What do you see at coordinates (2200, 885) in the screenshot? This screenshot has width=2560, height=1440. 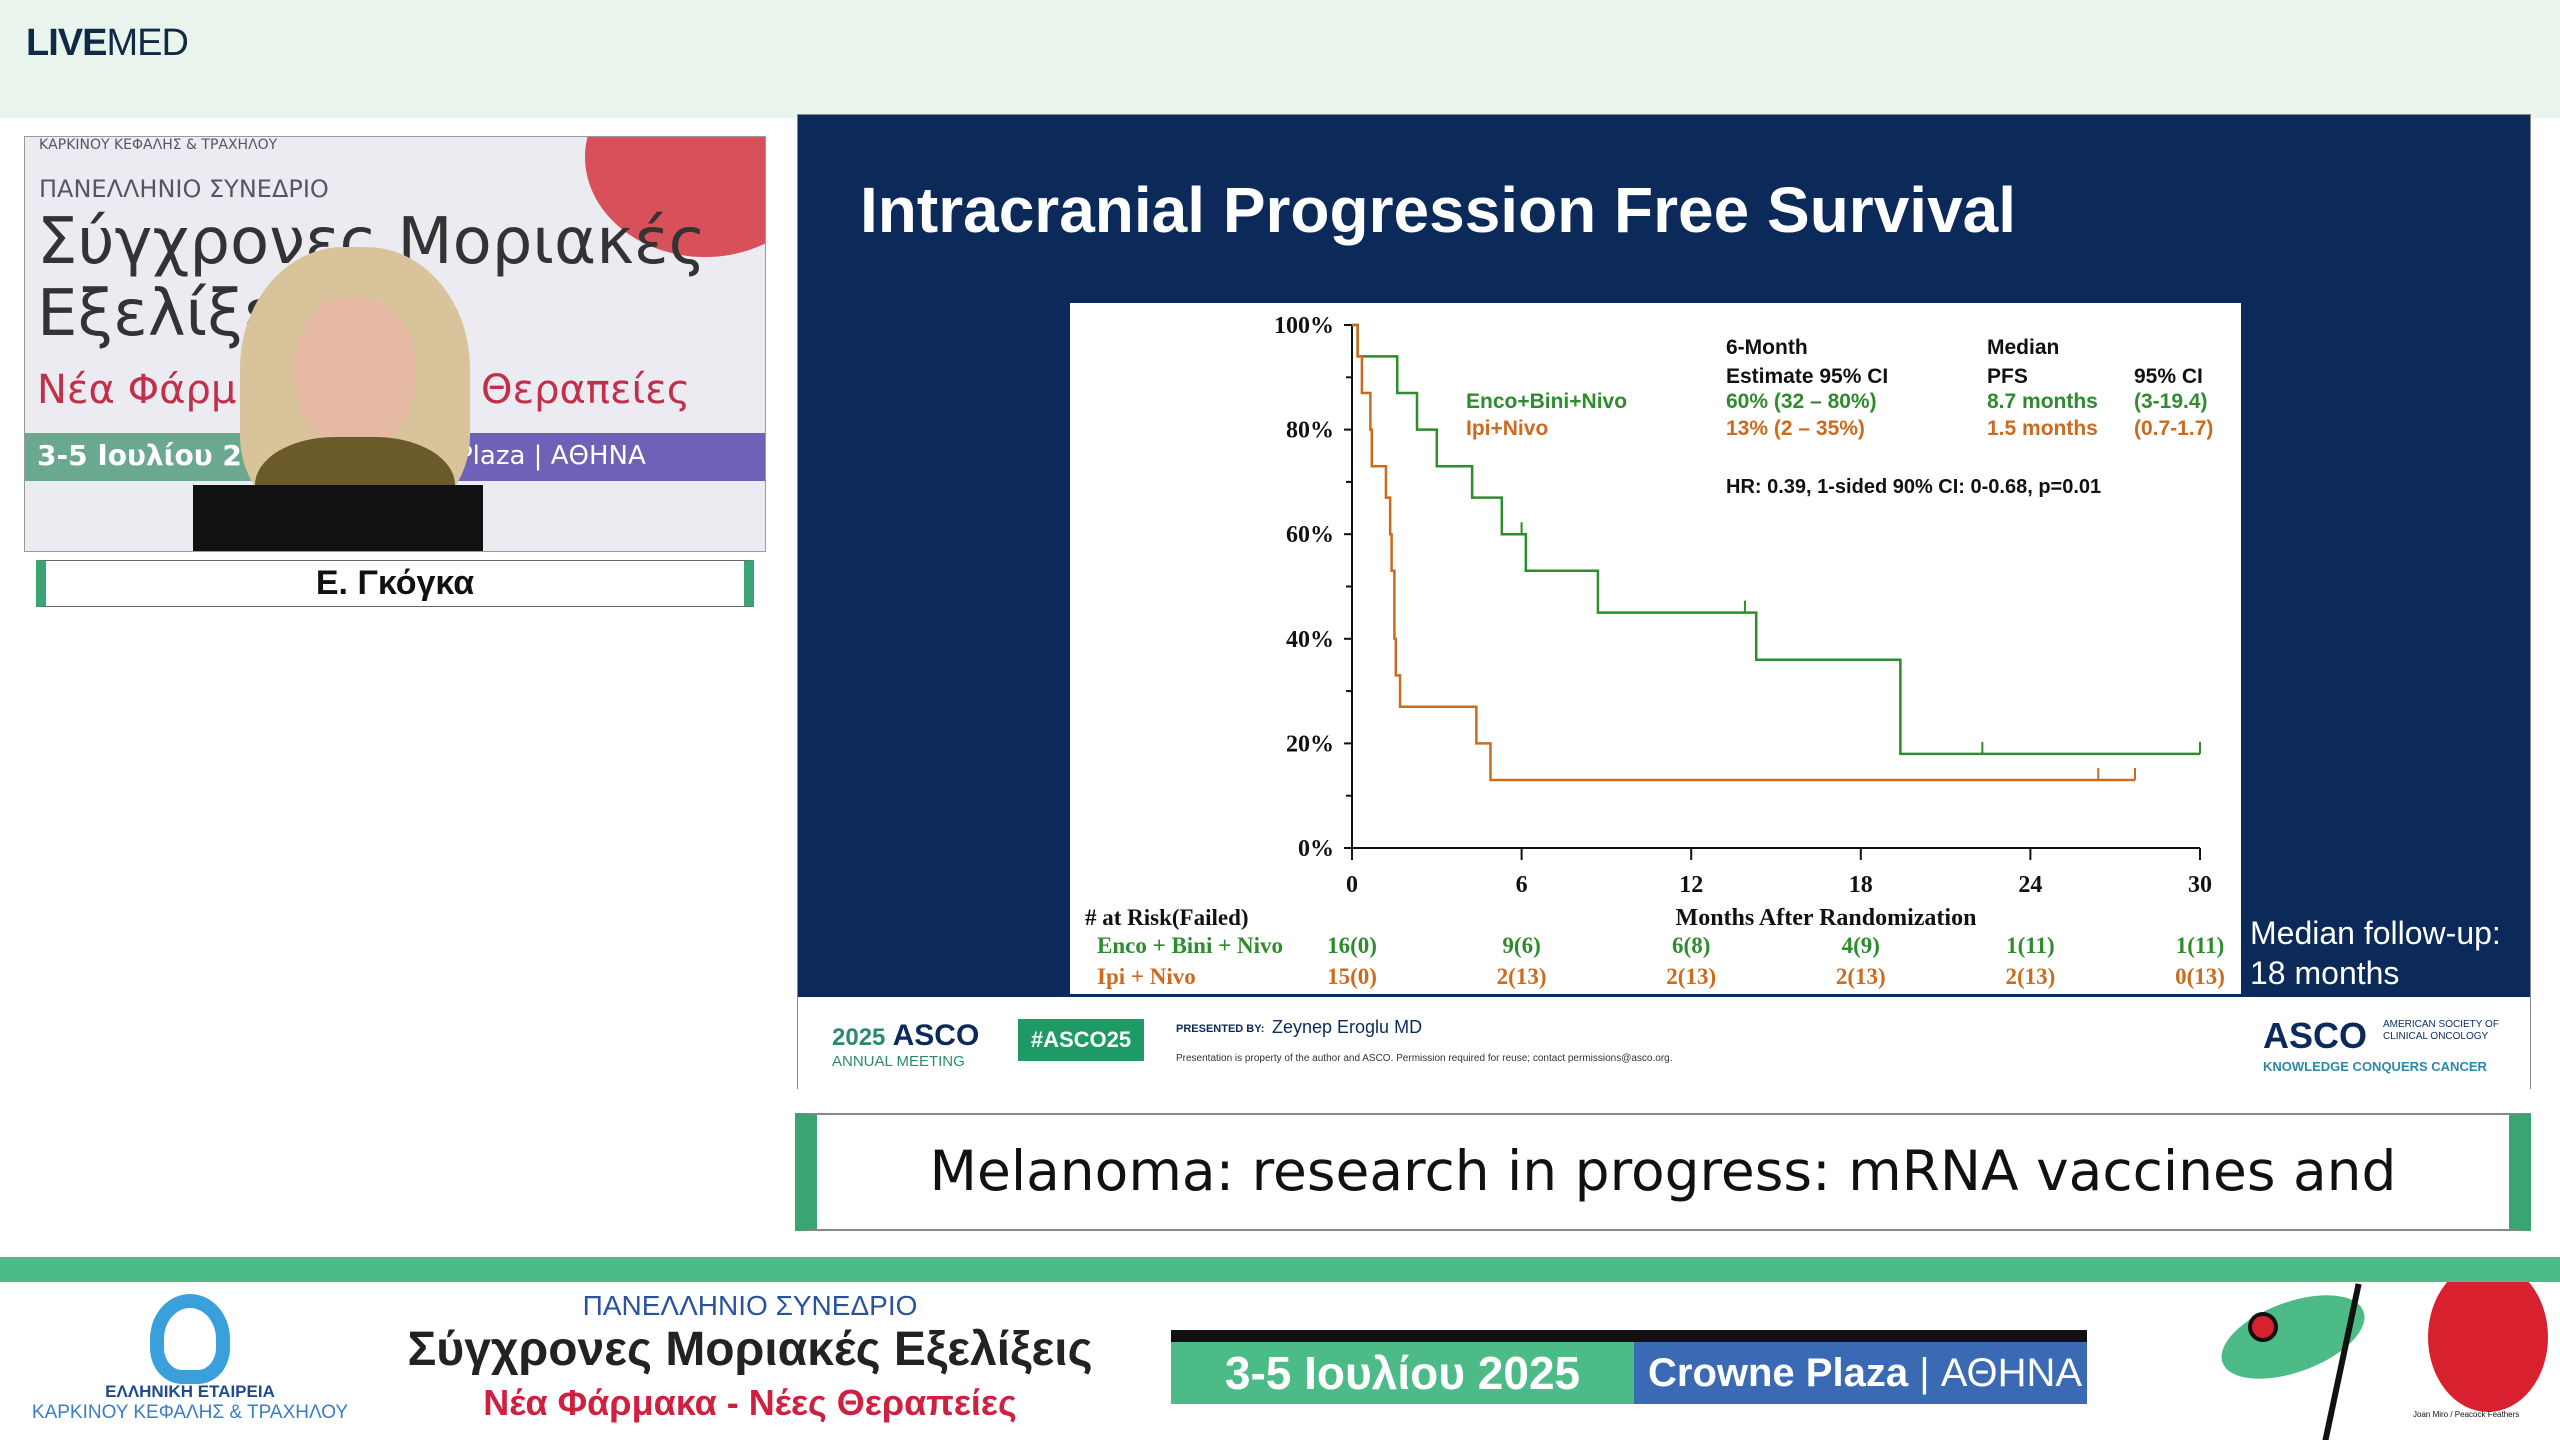 I see `x-tick-label: 30` at bounding box center [2200, 885].